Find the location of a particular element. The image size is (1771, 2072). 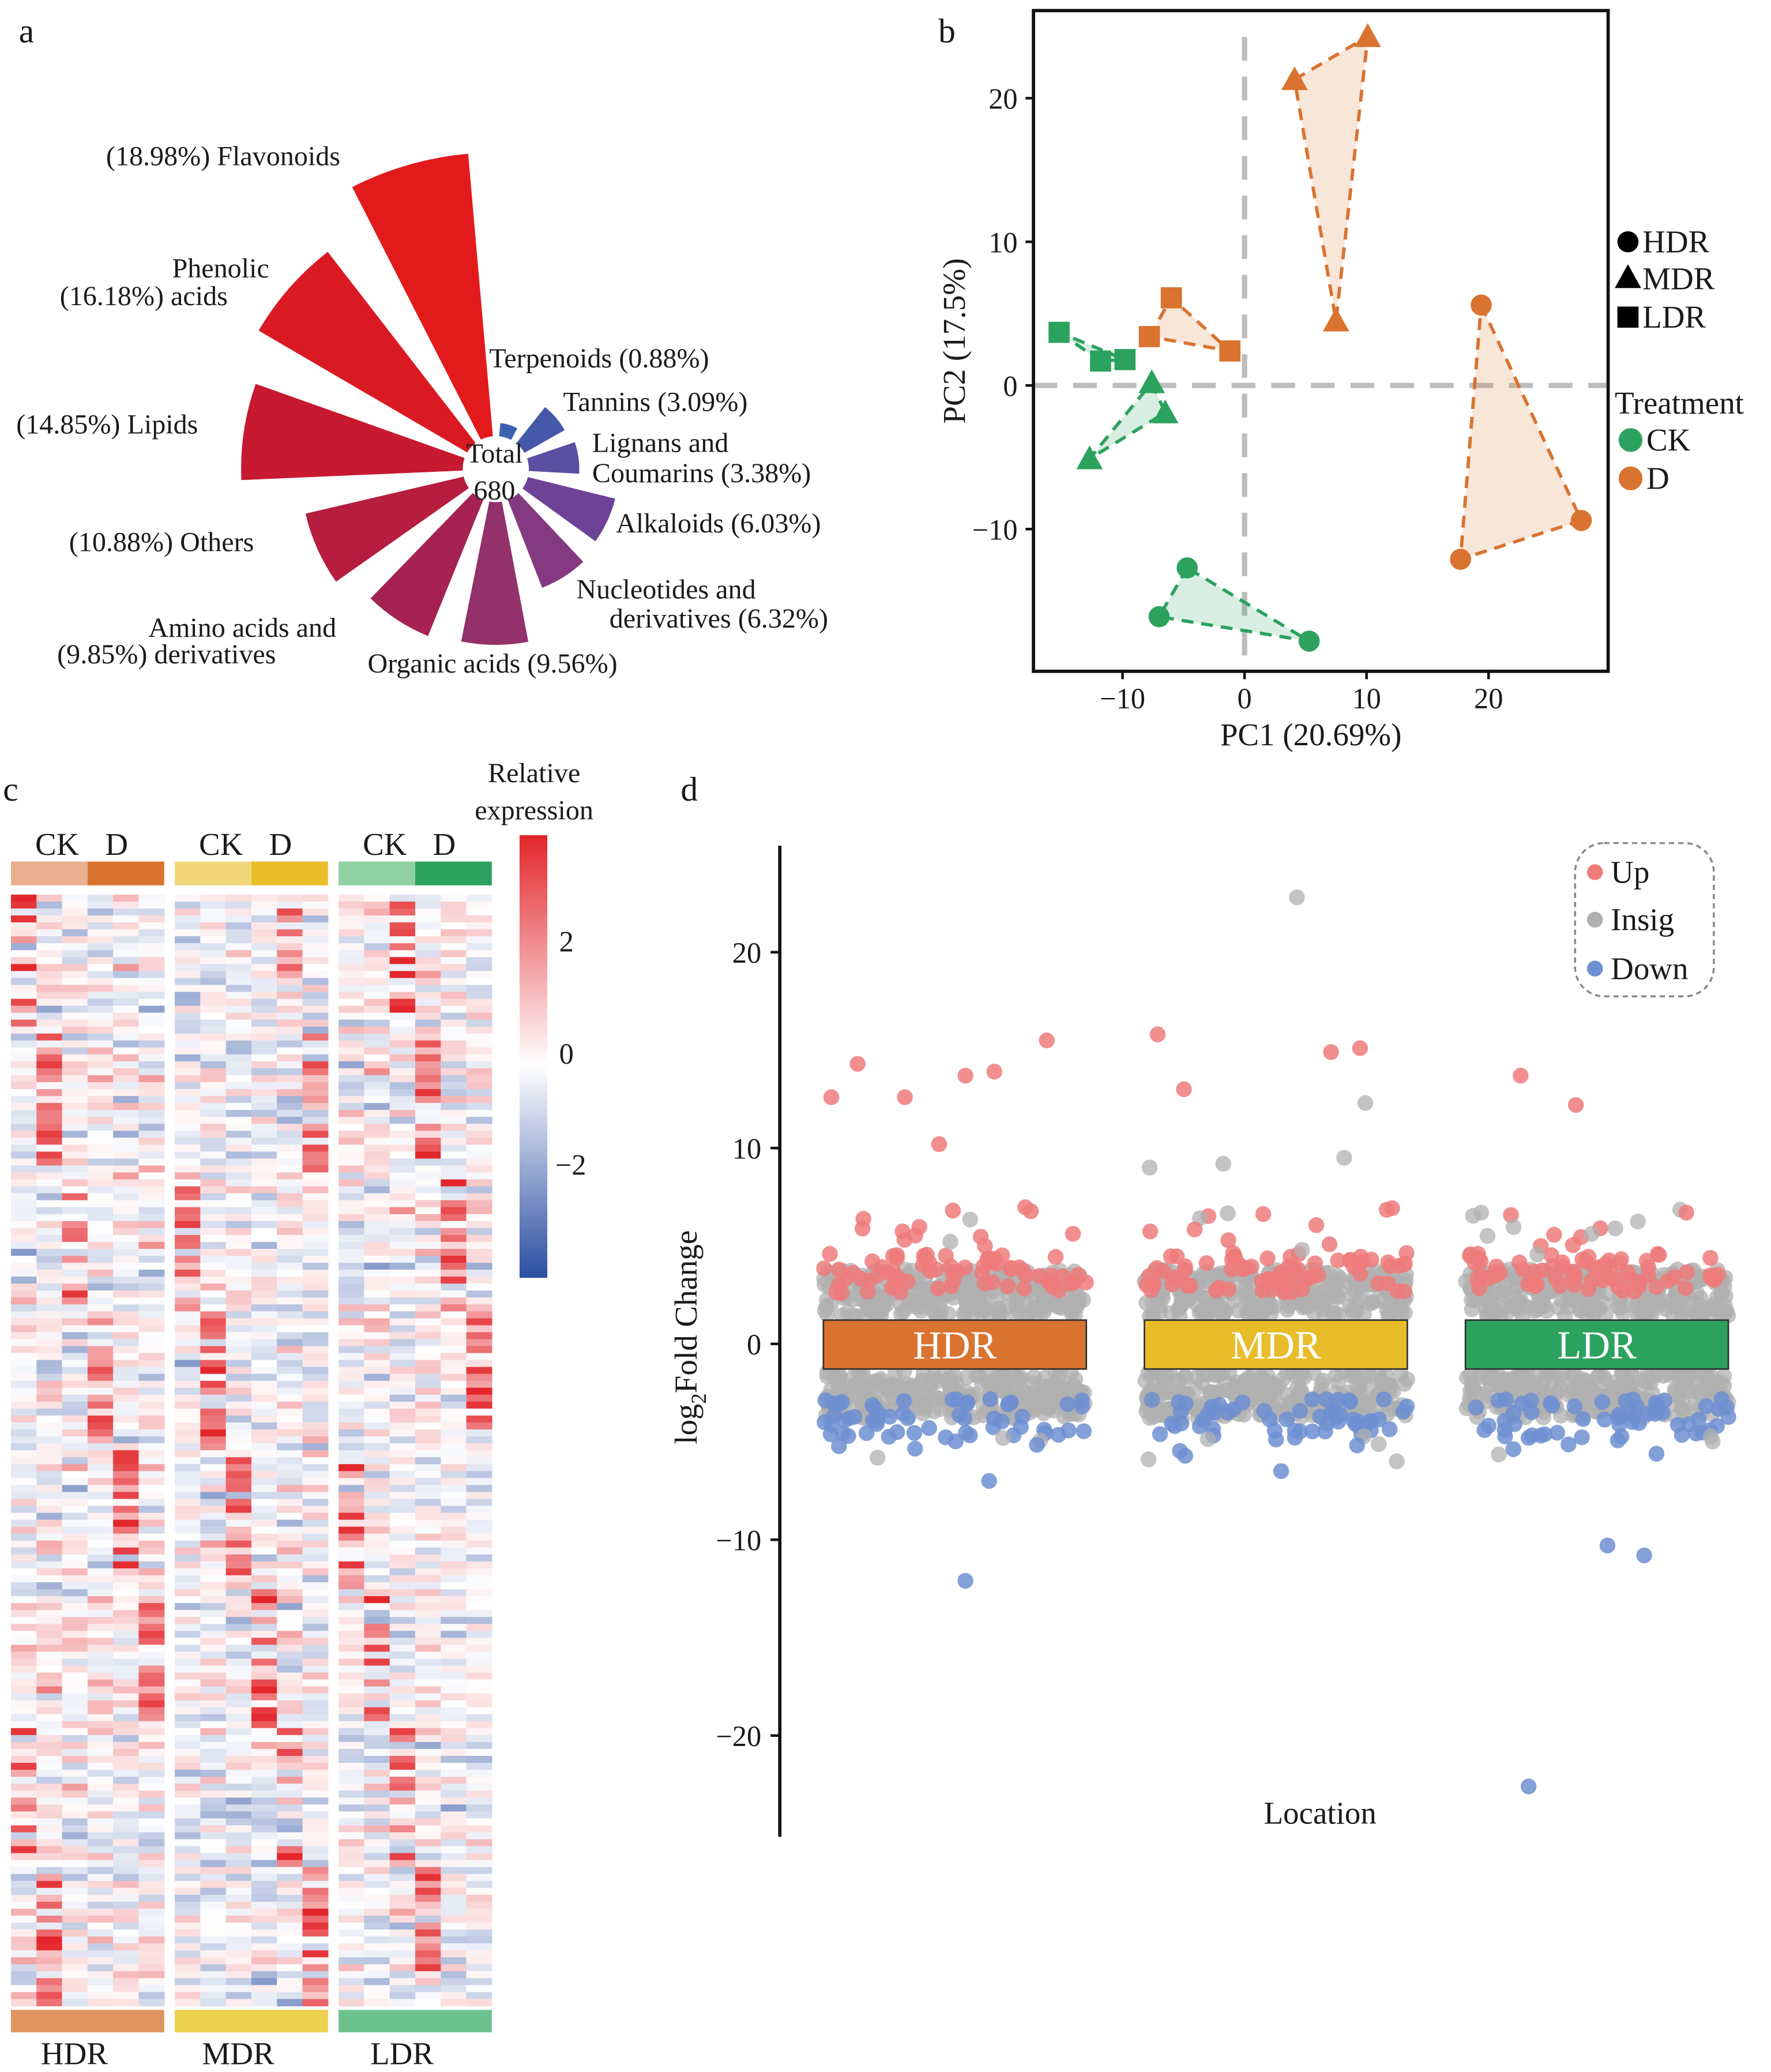

x-tick-label: 0 is located at coordinates (1244, 698).